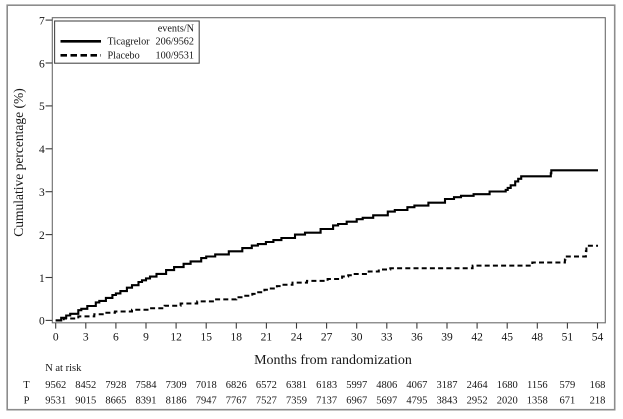  I want to click on svg-text: 36, so click(417, 338).